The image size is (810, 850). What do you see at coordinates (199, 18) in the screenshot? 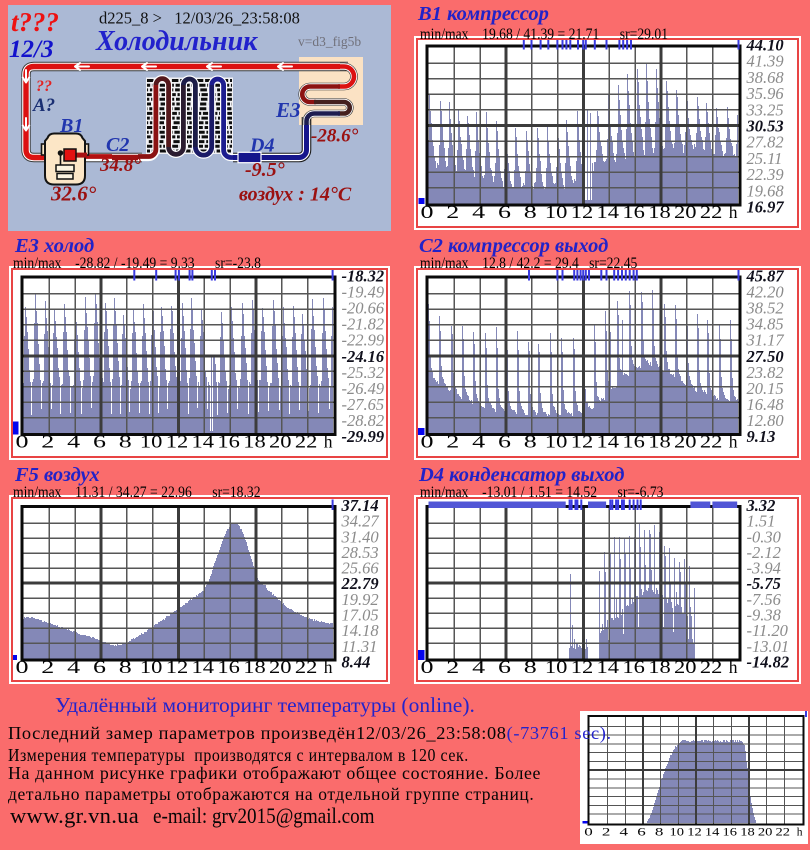
I see `svg-text: d225_8 > 12/03/26_23:58:08` at bounding box center [199, 18].